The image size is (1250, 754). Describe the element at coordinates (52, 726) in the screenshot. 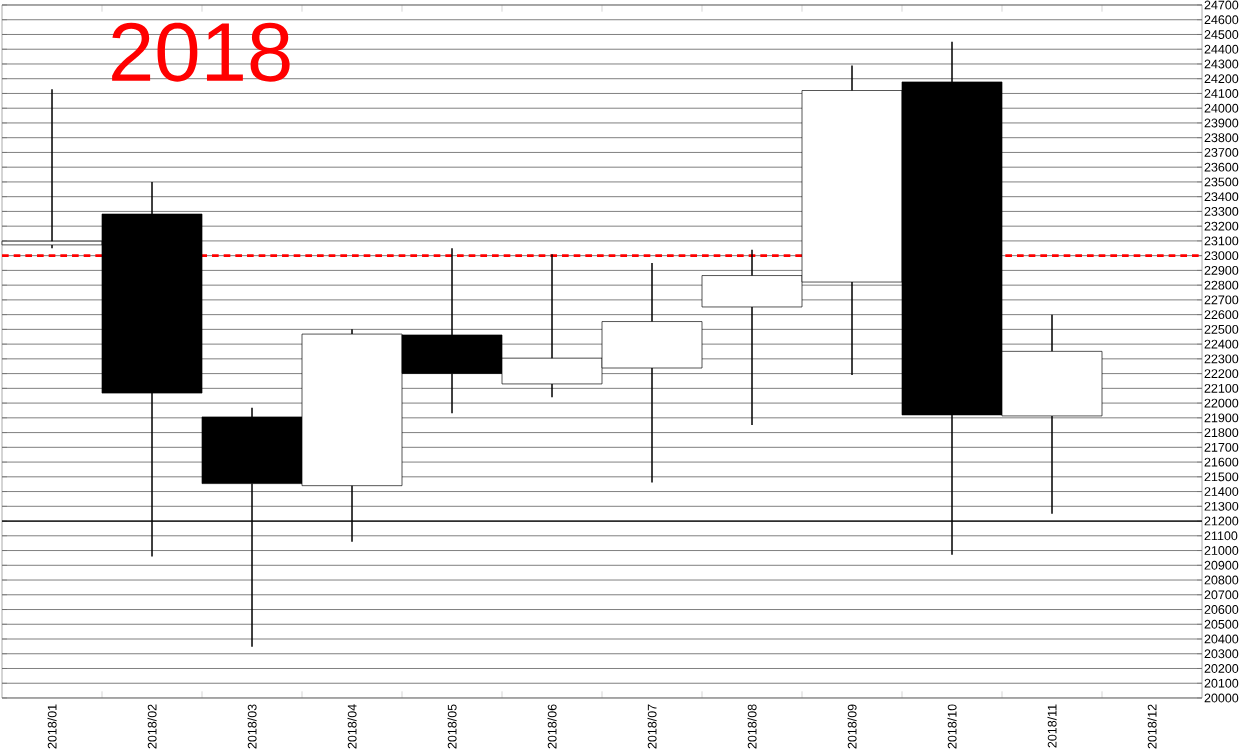

I see `x-tick-label: 2018/01` at that location.